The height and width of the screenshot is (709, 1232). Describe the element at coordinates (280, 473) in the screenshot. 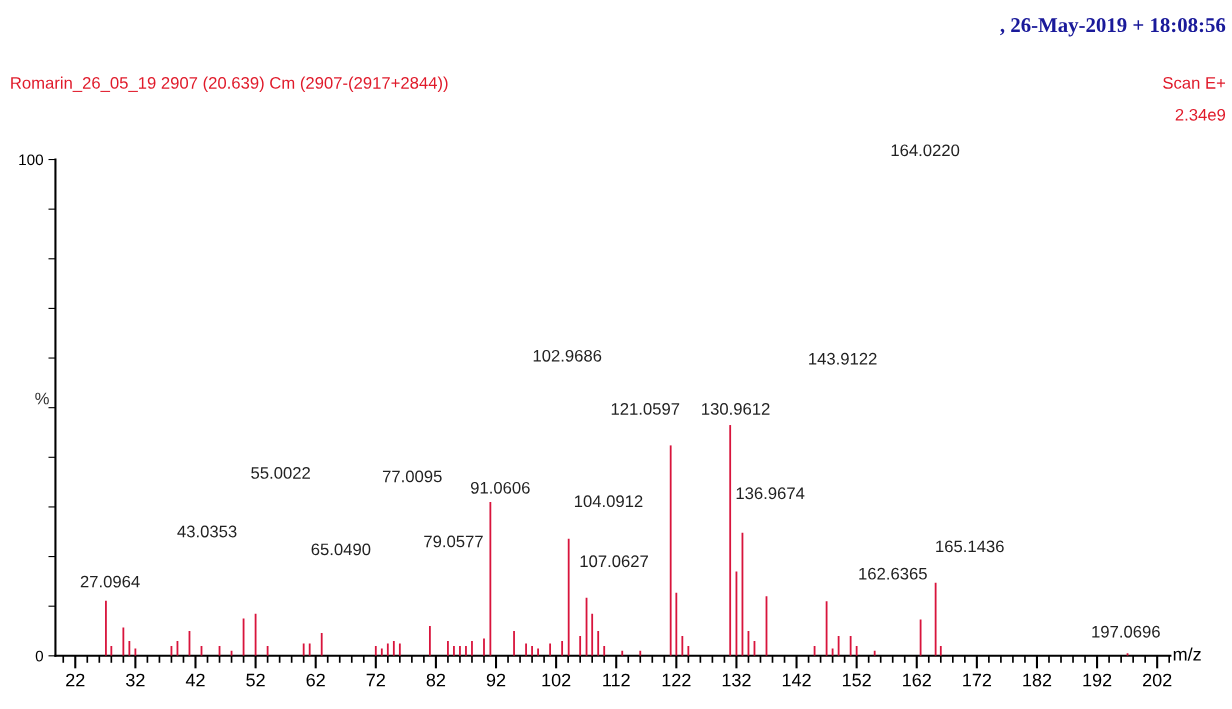

I see `annotation: 55.0022` at that location.